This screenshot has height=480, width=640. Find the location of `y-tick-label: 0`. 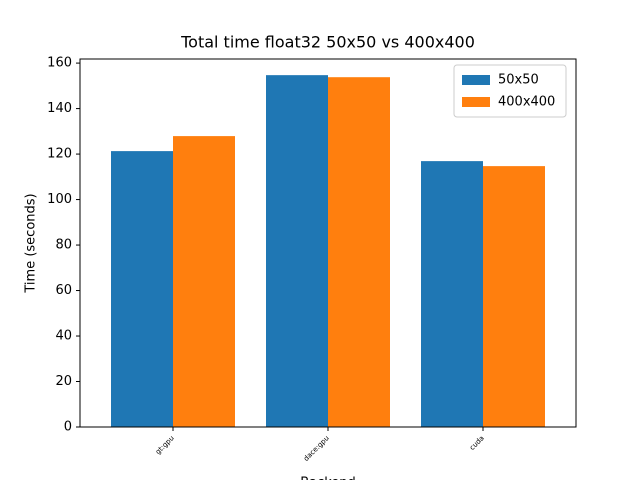

y-tick-label: 0 is located at coordinates (68, 427).